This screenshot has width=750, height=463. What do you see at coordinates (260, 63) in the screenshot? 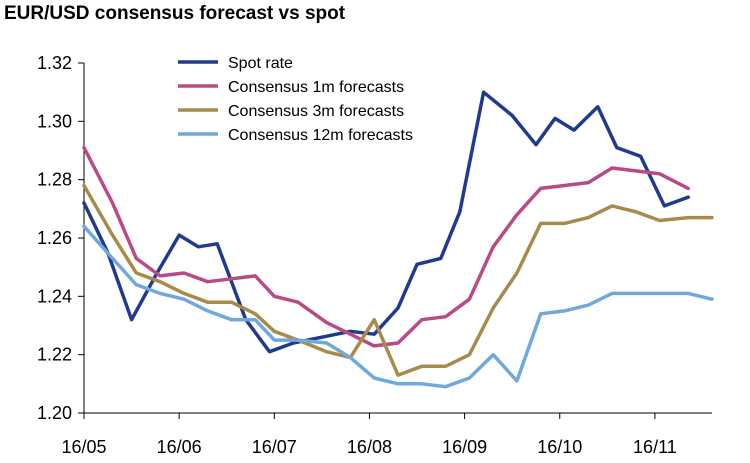
I see `legend-label: Spot rate` at bounding box center [260, 63].